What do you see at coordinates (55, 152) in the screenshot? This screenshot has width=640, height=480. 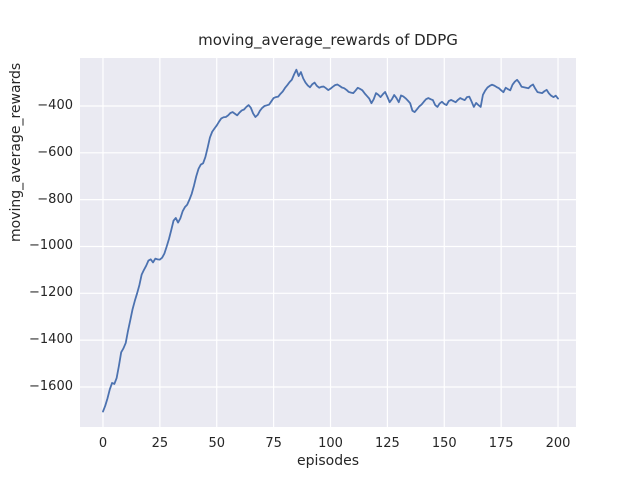 I see `y-tick-label: −600` at bounding box center [55, 152].